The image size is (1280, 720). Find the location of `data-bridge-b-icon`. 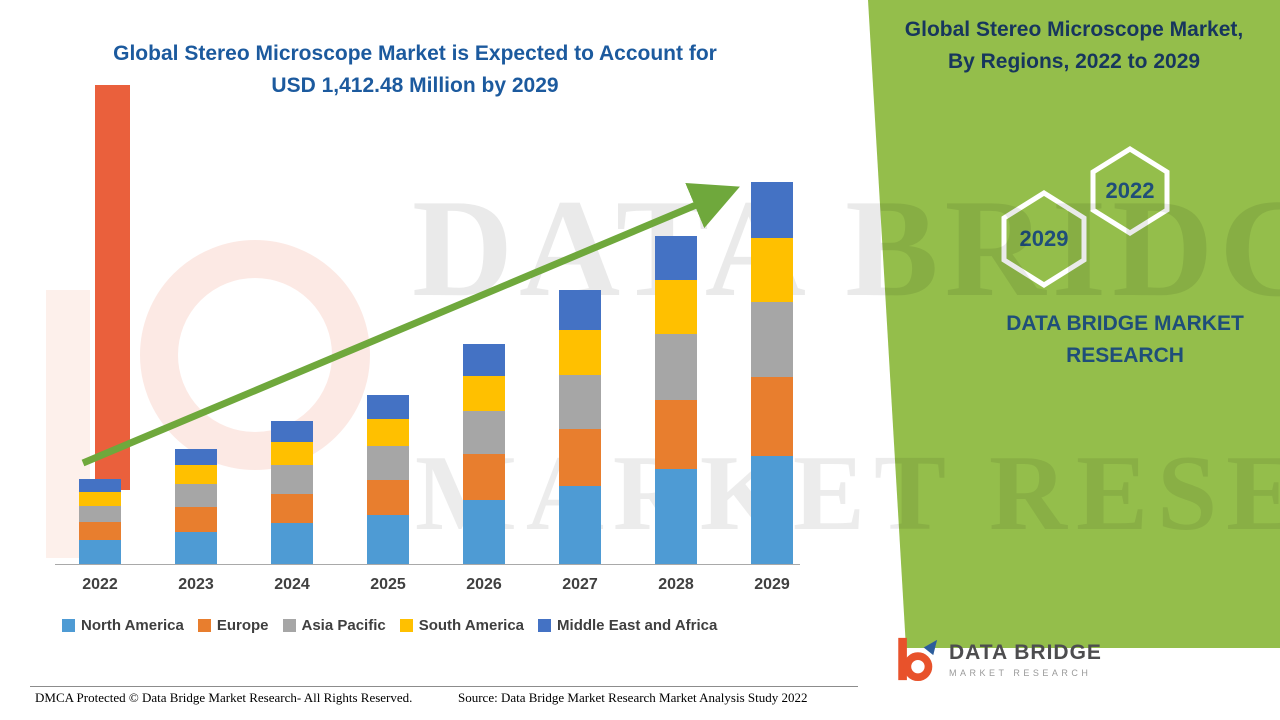

data-bridge-b-icon is located at coordinates (918, 659).